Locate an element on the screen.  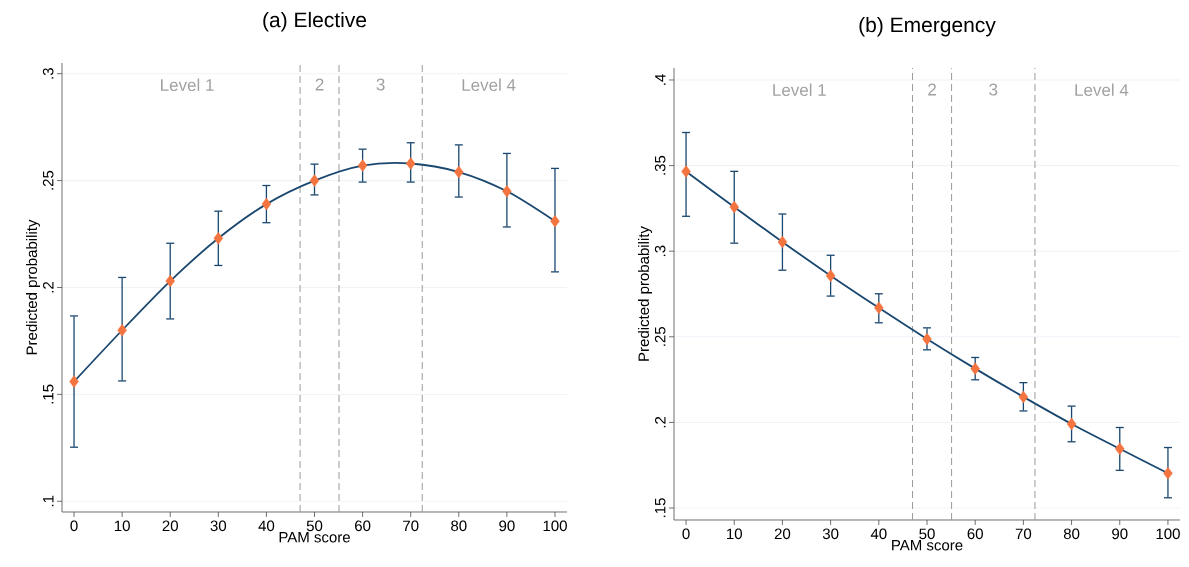
y-tick-label: .35 is located at coordinates (660, 165).